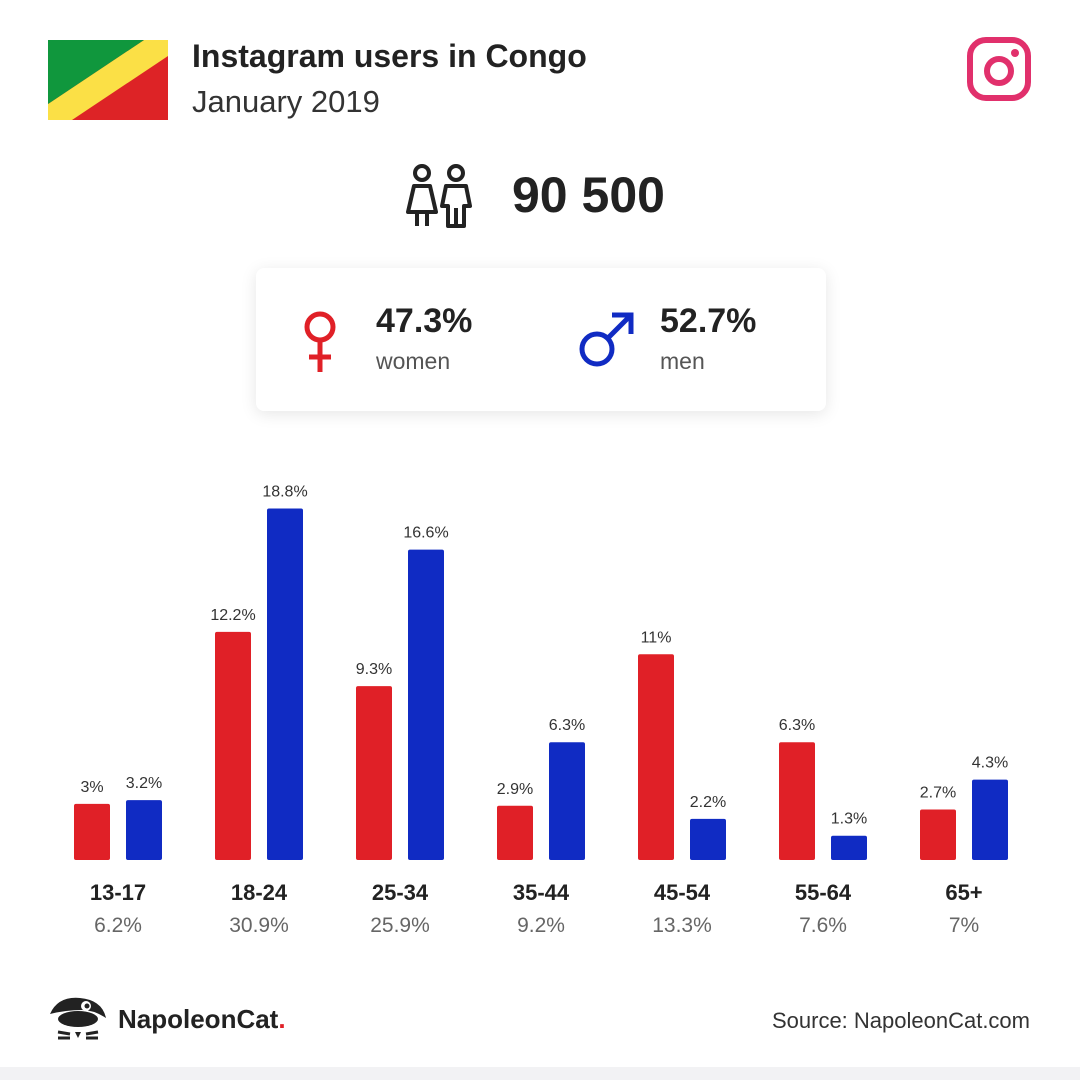  Describe the element at coordinates (515, 832) in the screenshot. I see `bar-35-44-s0` at that location.